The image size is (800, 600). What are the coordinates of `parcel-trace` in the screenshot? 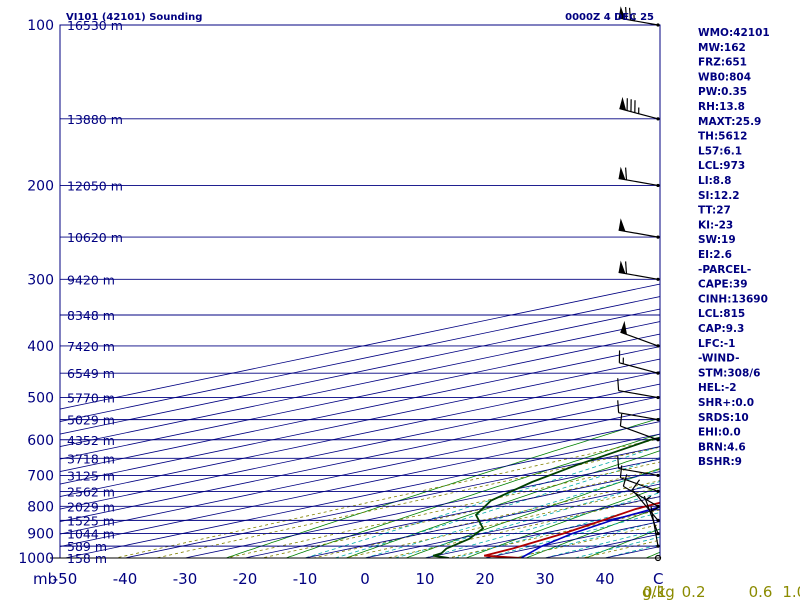 It's located at (590, 532).